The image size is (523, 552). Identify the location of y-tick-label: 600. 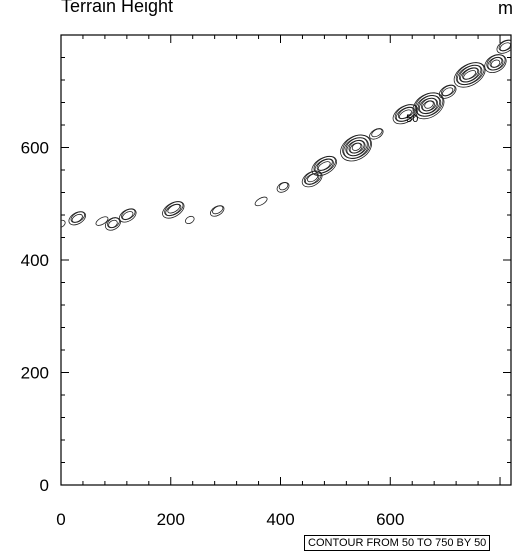
(35, 148).